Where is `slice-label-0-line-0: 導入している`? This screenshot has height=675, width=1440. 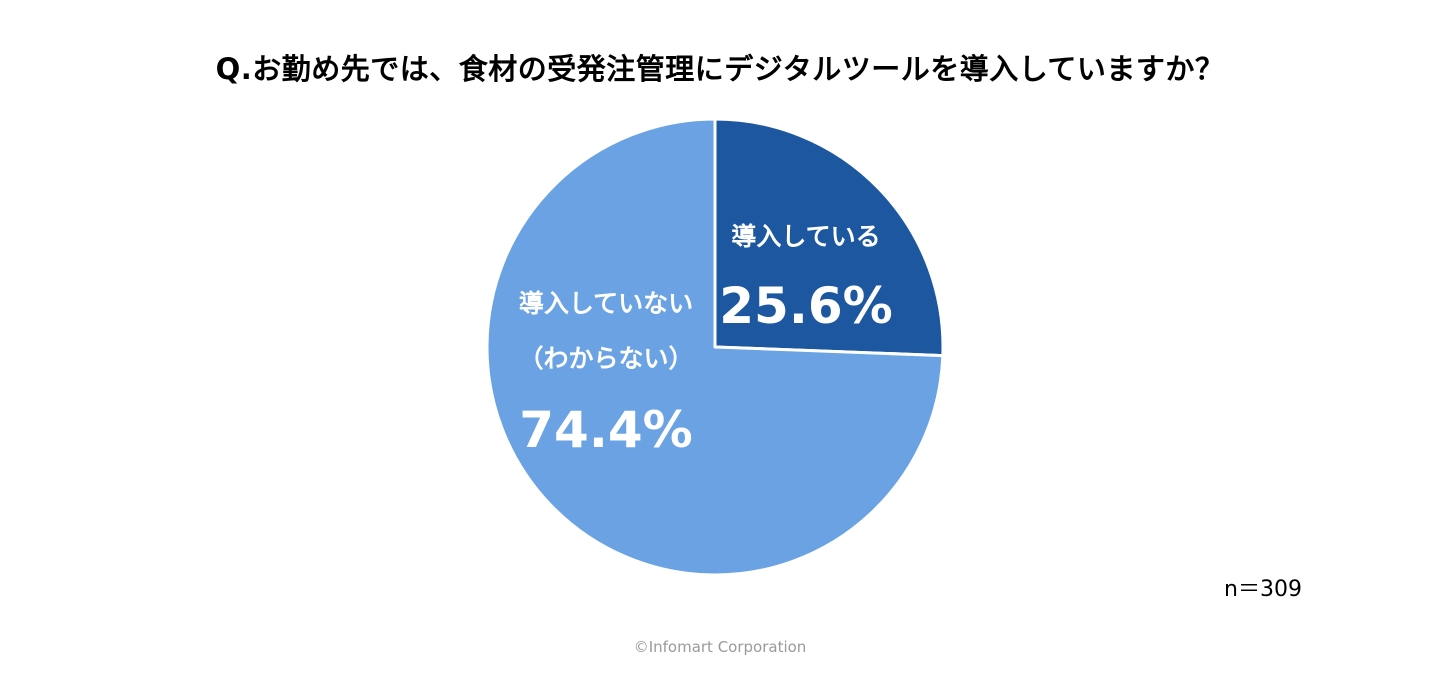
slice-label-0-line-0: 導入している is located at coordinates (805, 236).